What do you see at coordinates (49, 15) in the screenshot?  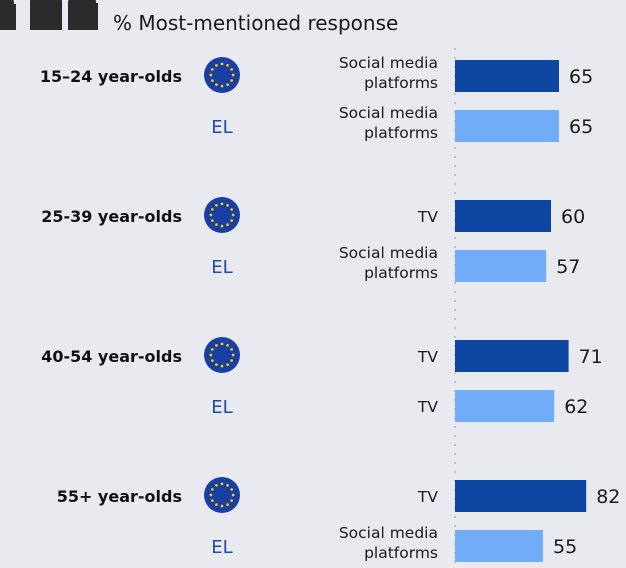 I see `people-icon` at bounding box center [49, 15].